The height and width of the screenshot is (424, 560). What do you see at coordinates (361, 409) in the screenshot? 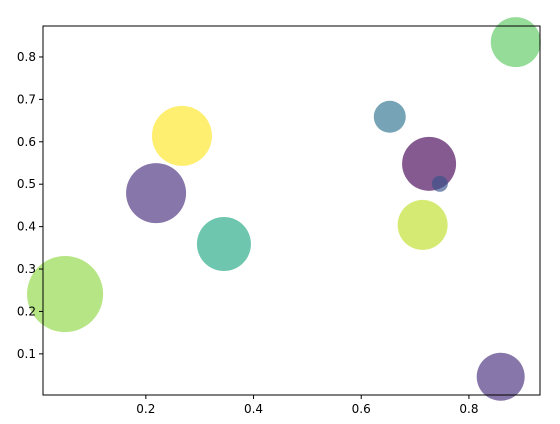
I see `x-tick-label: 0.6` at bounding box center [361, 409].